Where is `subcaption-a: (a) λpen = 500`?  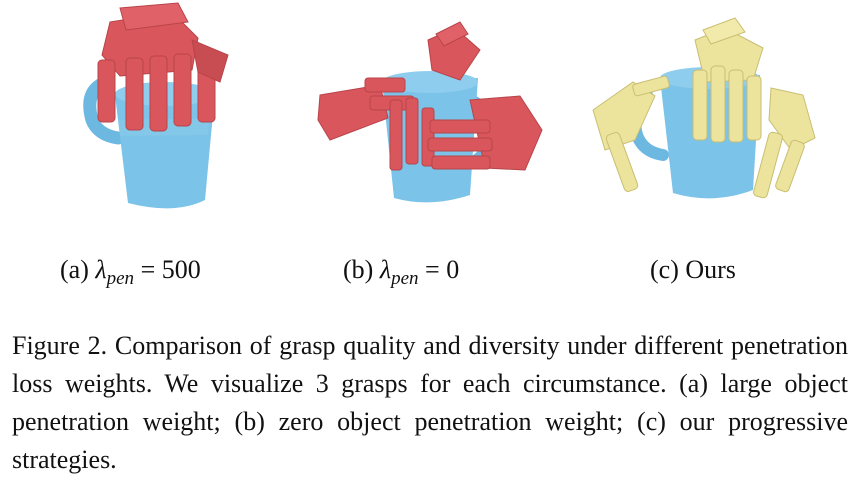
subcaption-a: (a) λpen = 500 is located at coordinates (130, 272).